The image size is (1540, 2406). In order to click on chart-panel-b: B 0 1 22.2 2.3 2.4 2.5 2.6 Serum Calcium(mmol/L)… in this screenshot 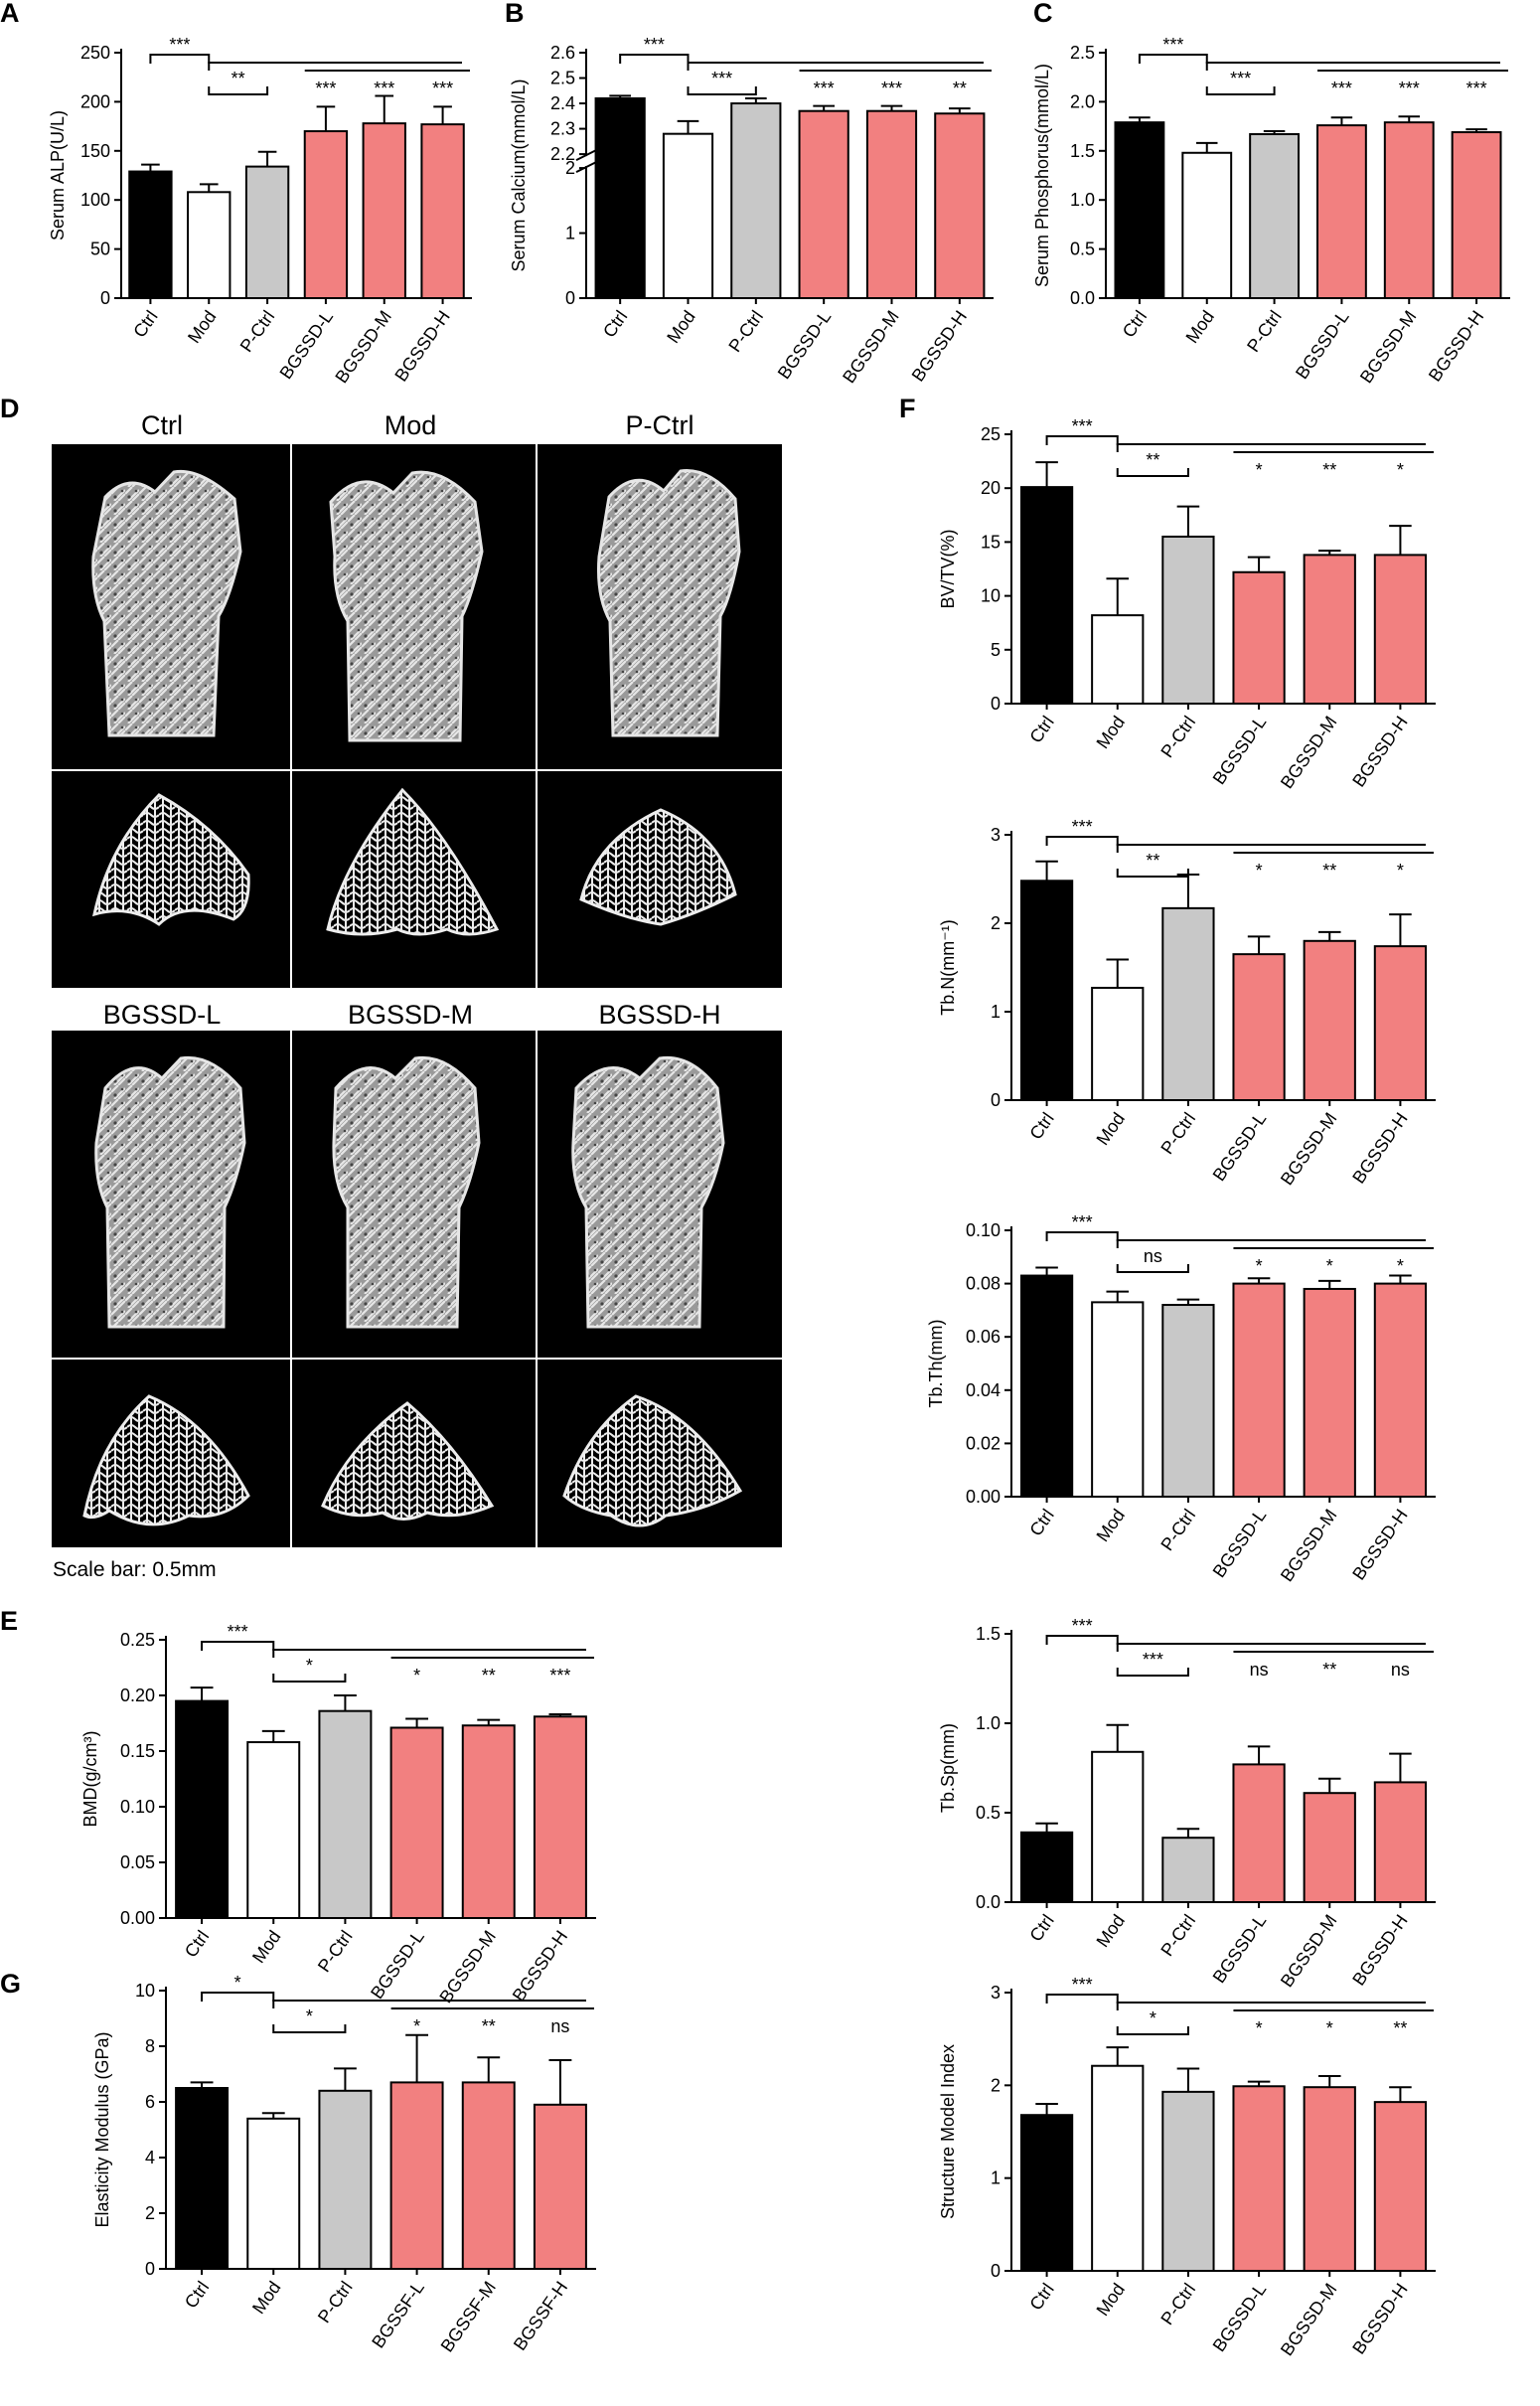, I will do `click(749, 193)`.